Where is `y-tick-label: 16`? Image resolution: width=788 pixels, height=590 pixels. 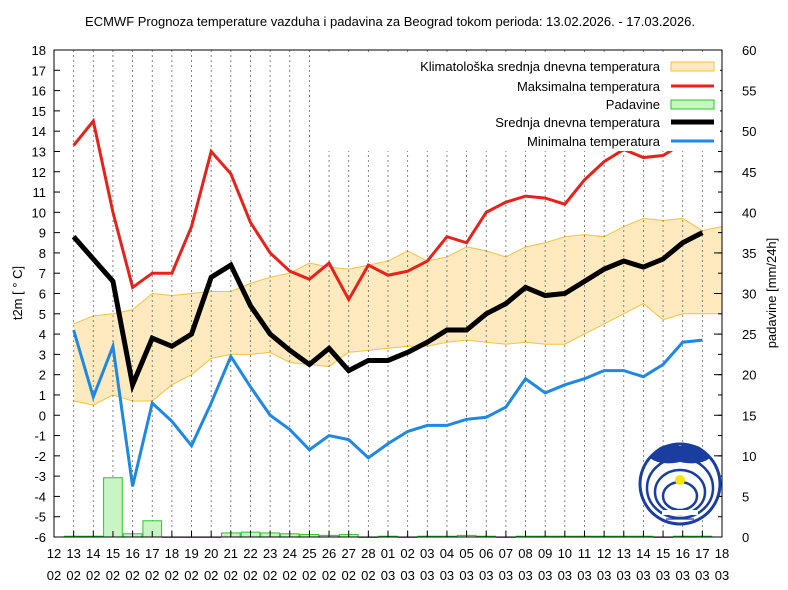 y-tick-label: 16 is located at coordinates (39, 91).